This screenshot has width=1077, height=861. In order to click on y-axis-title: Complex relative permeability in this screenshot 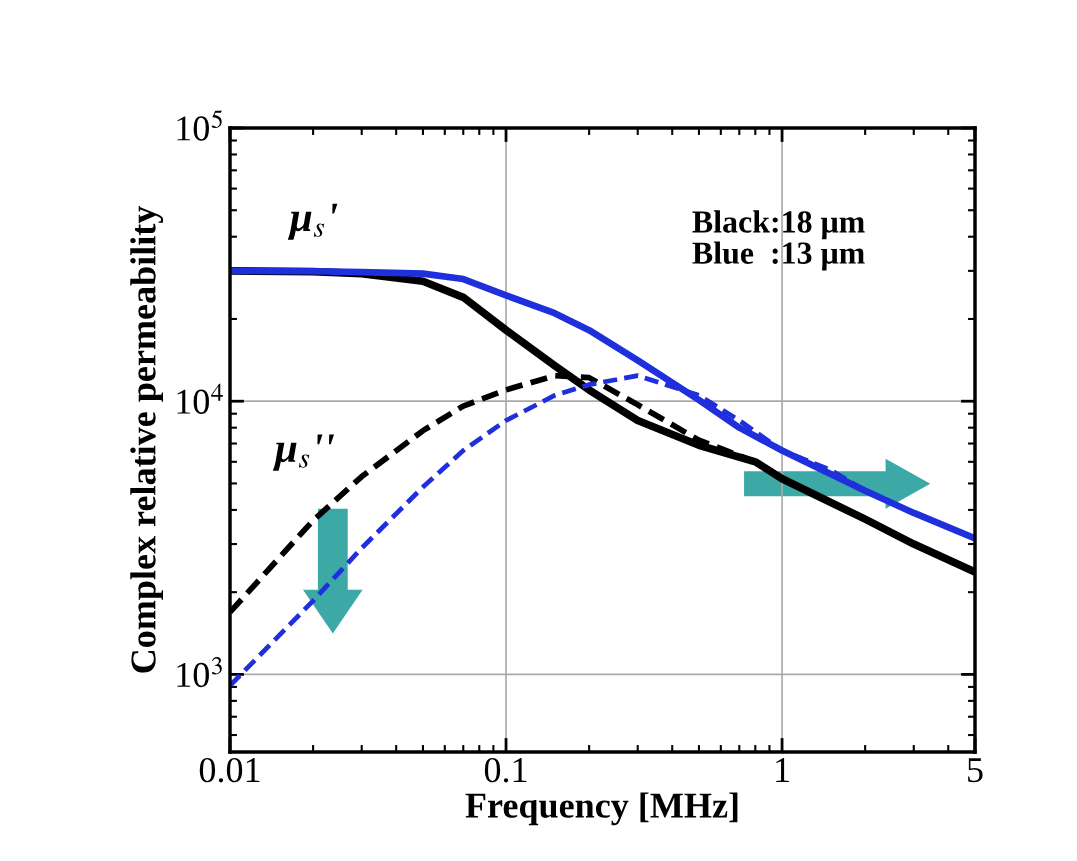, I will do `click(147, 439)`.